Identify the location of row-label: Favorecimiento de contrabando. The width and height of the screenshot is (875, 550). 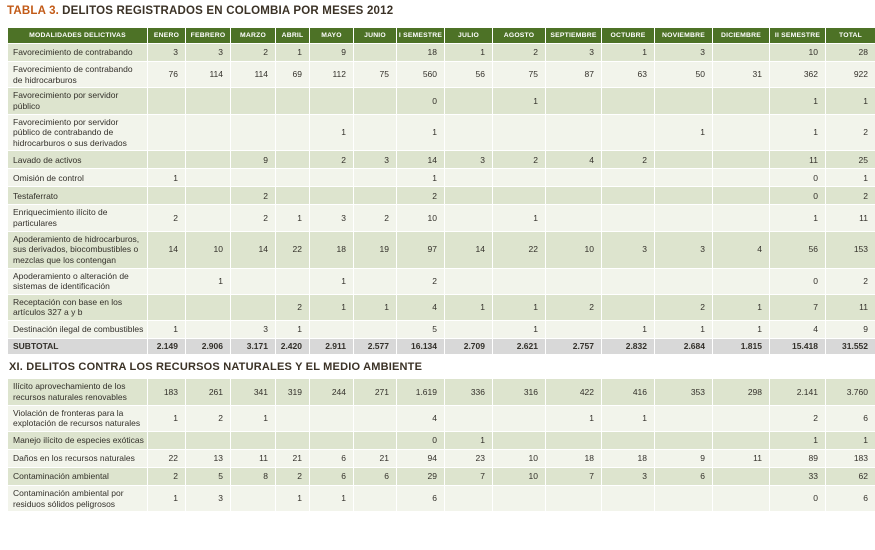
(77, 52).